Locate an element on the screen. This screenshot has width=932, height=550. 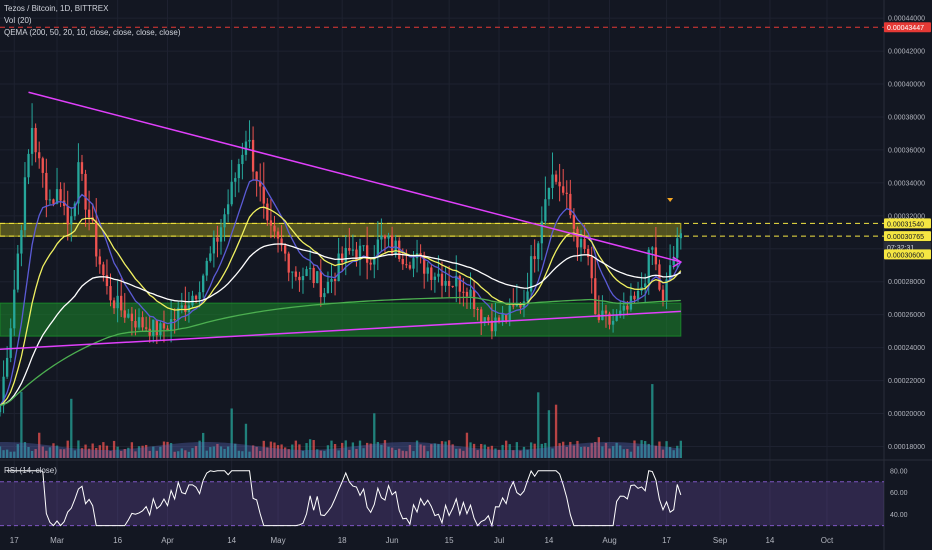
volume-legend: Vol (20) is located at coordinates (18, 20).